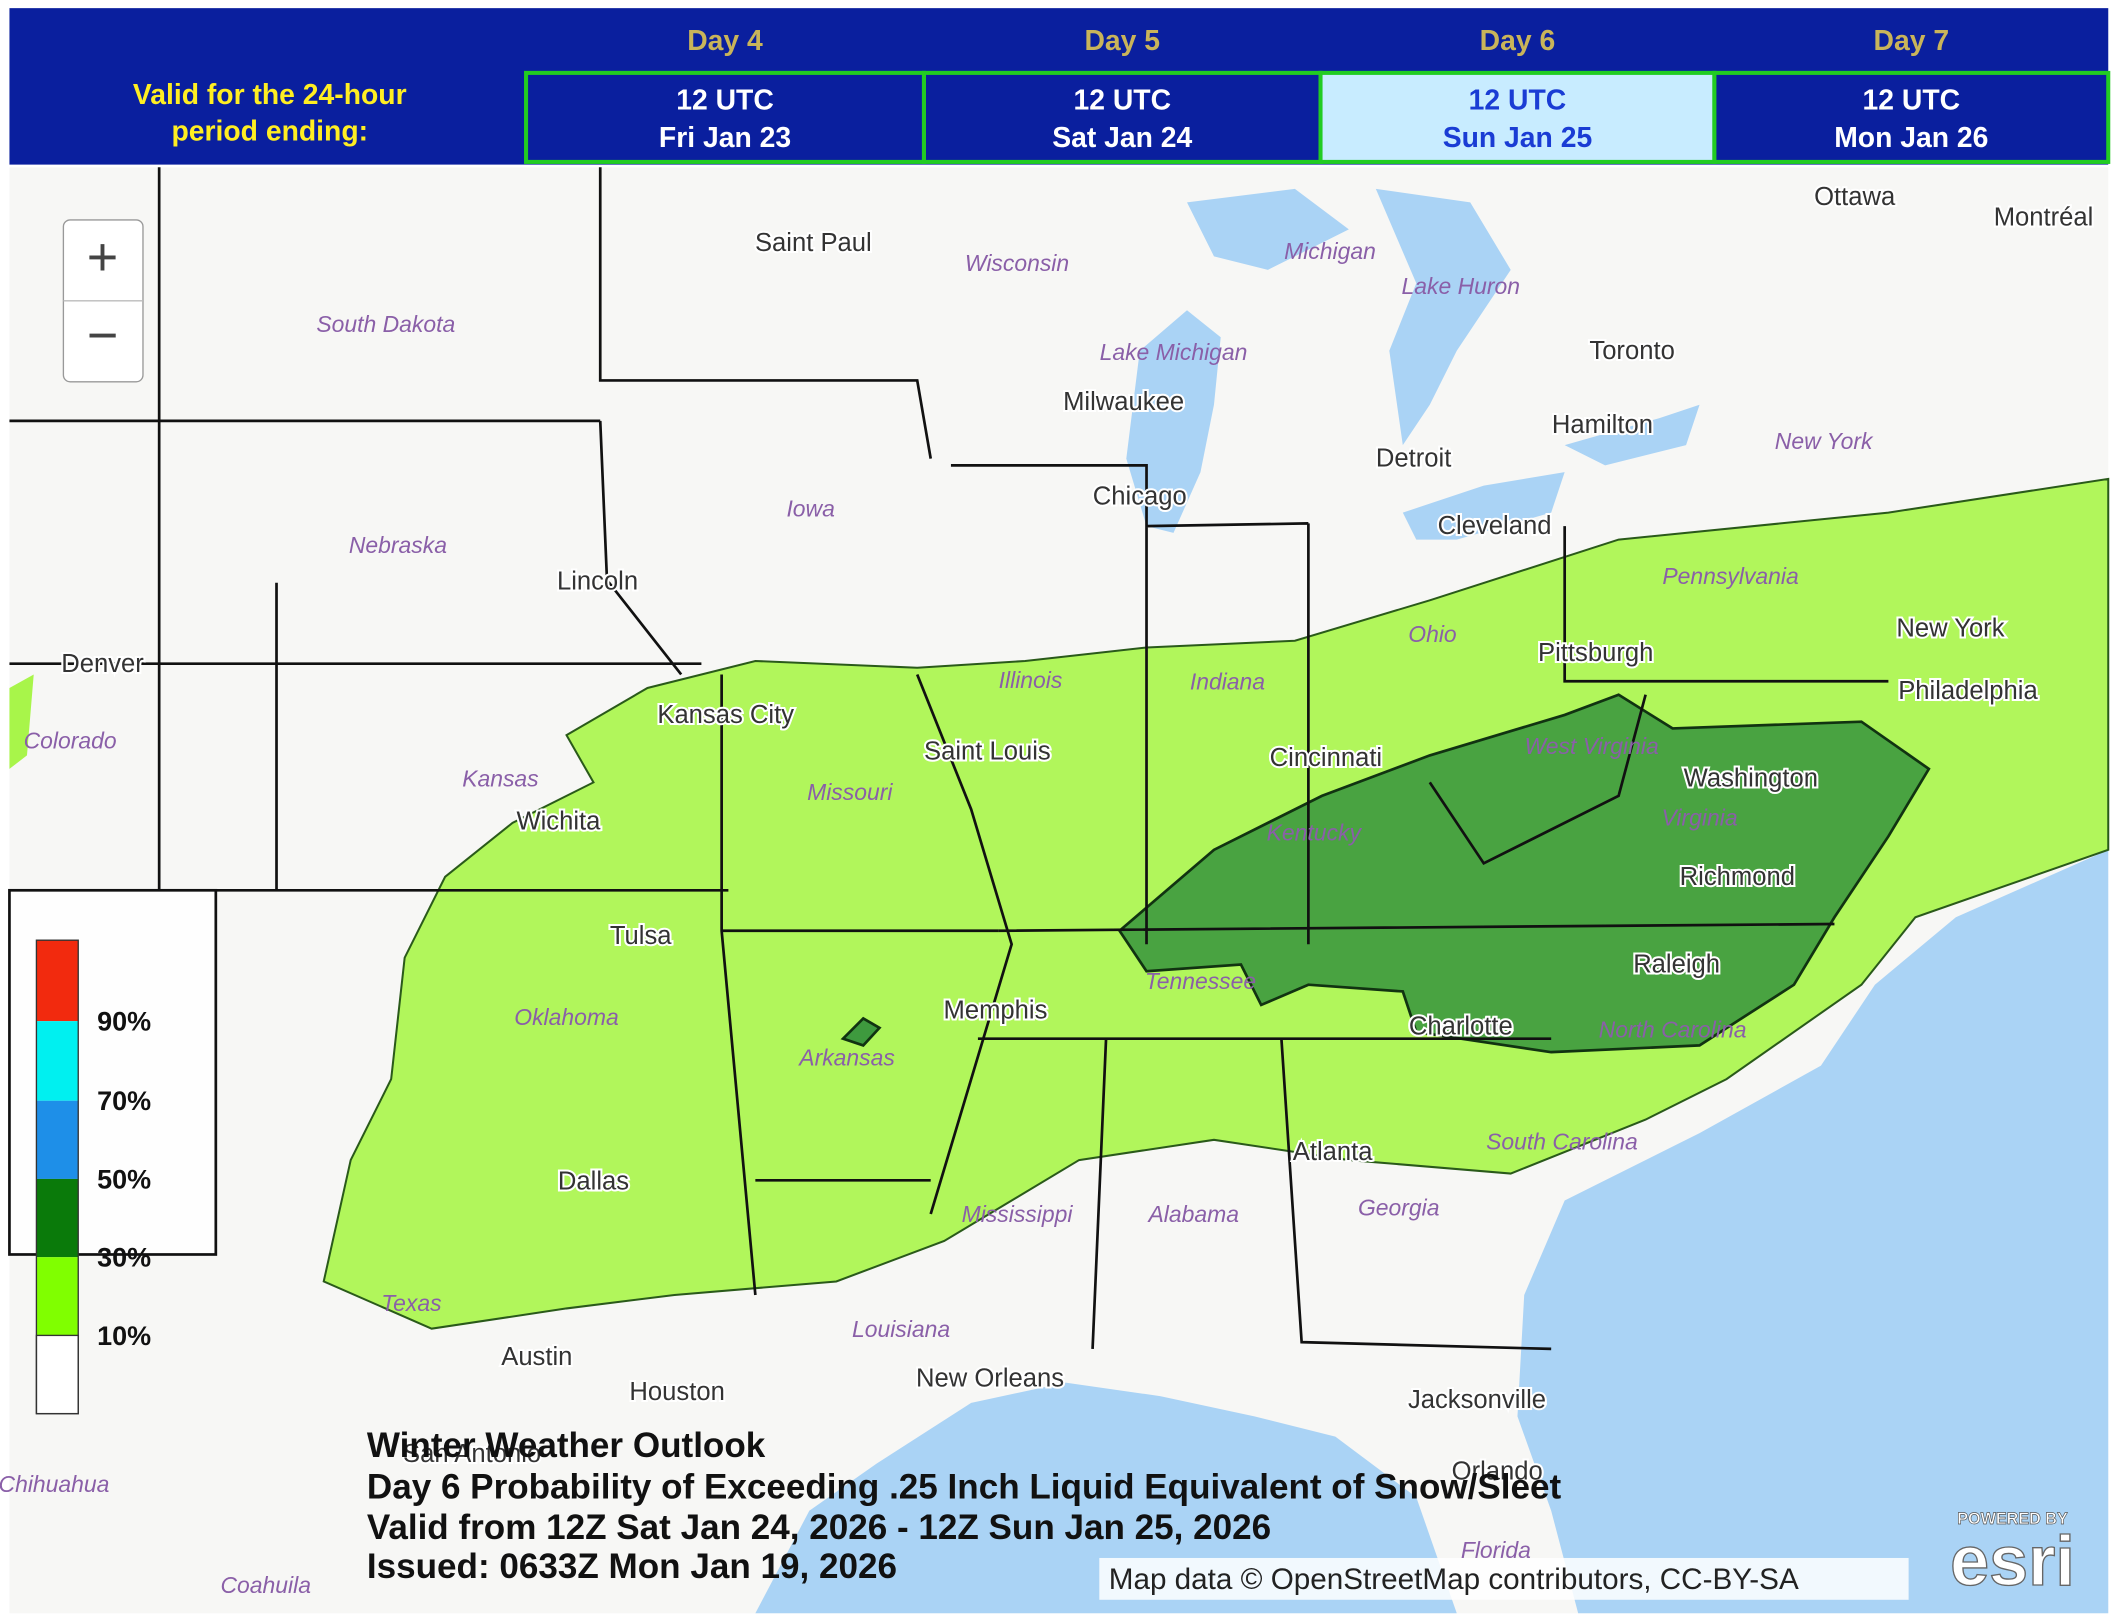  What do you see at coordinates (472, 1454) in the screenshot?
I see `city-label: San Antonio` at bounding box center [472, 1454].